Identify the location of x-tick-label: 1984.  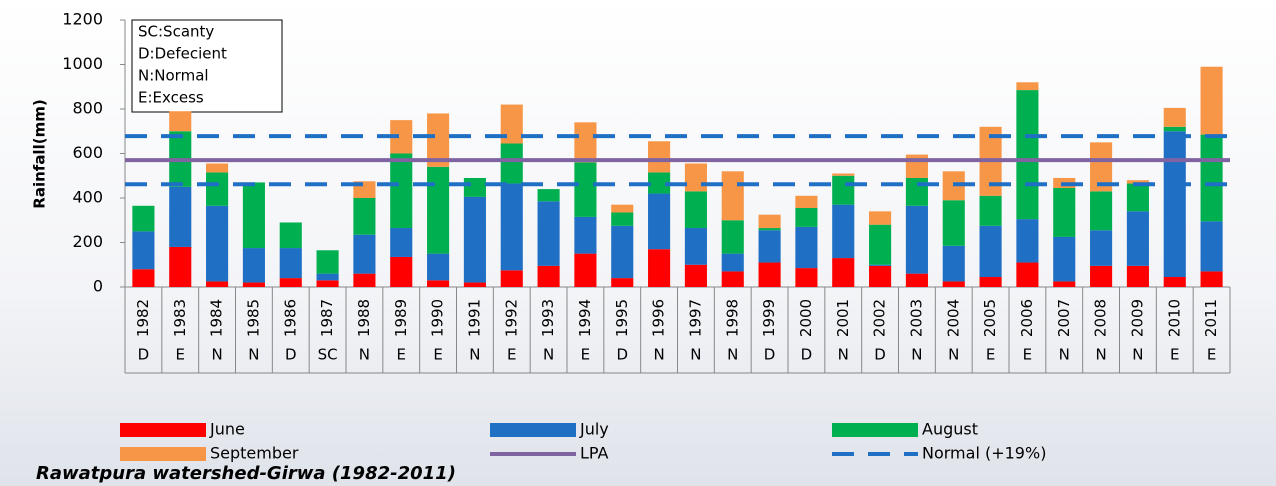
(217, 318).